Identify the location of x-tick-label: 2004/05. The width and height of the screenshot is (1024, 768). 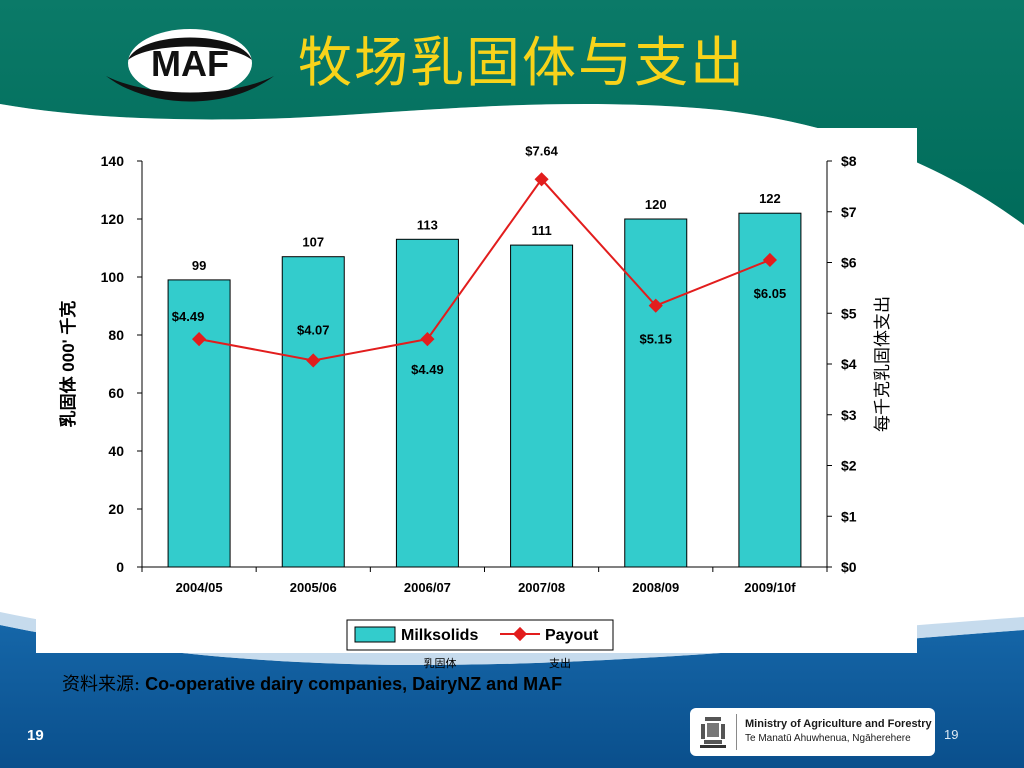
(199, 587).